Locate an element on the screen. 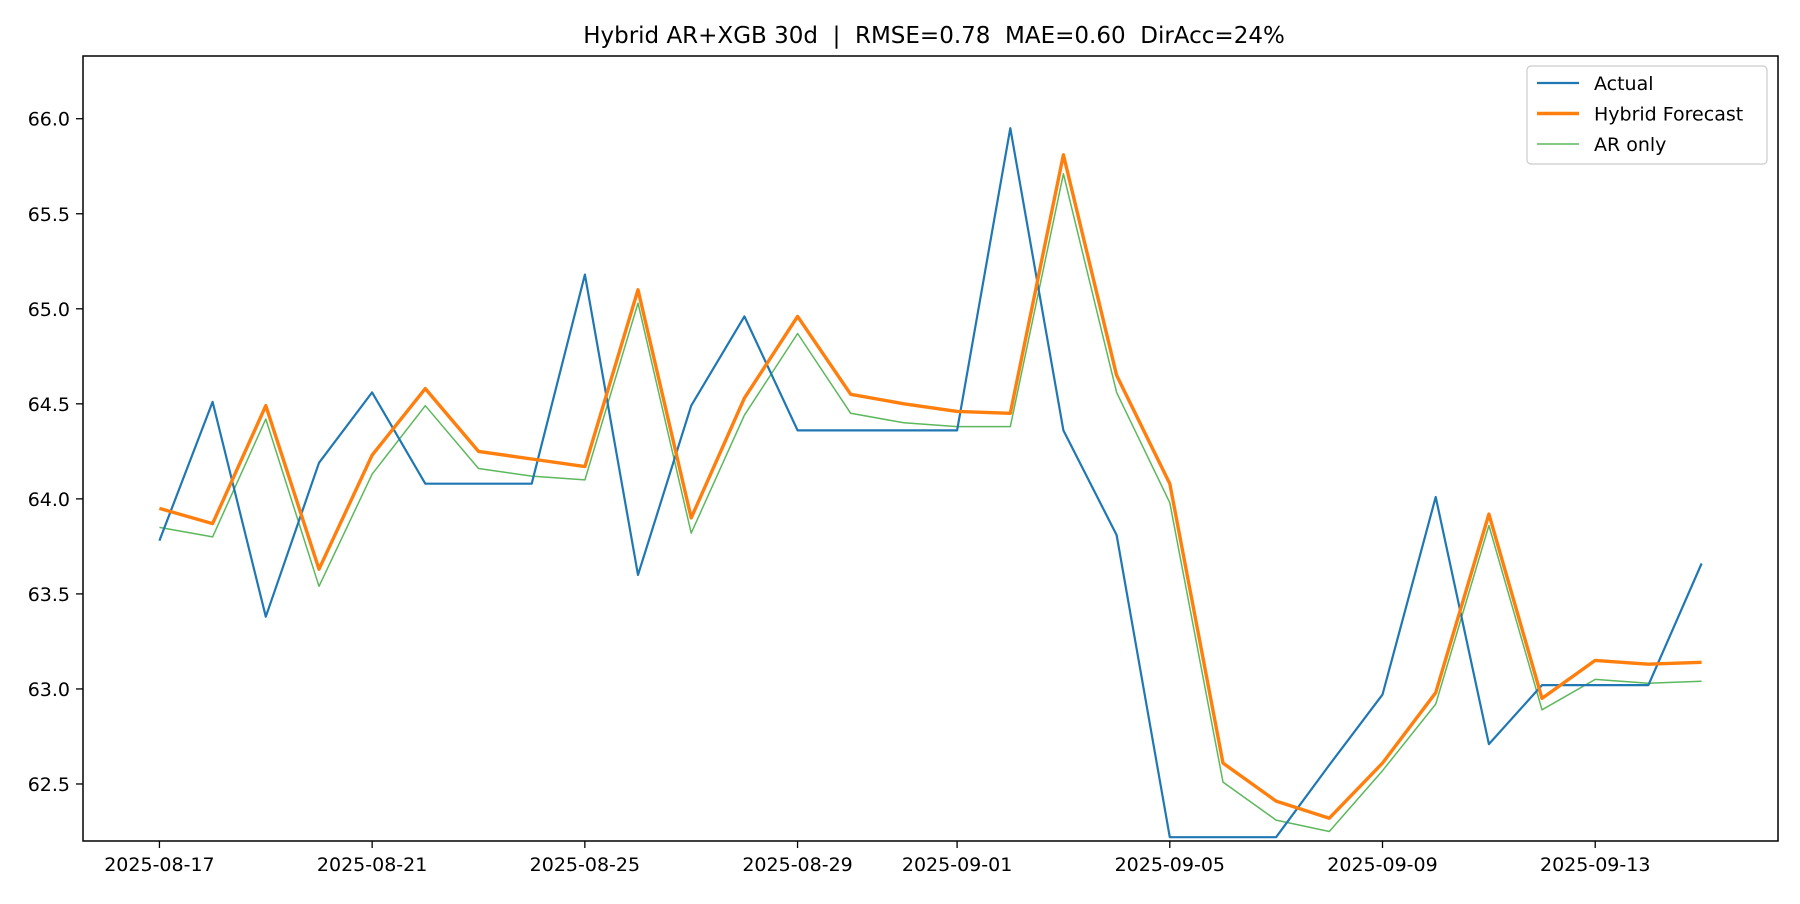  y-tick-label: 62.5 is located at coordinates (49, 785).